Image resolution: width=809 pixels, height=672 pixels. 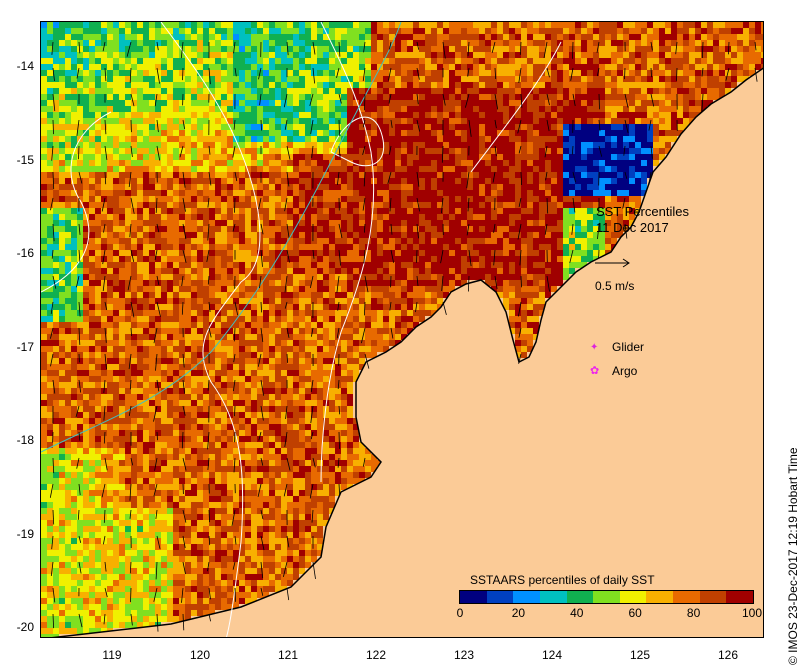 I want to click on colorbar-tick-label: 60, so click(x=635, y=613).